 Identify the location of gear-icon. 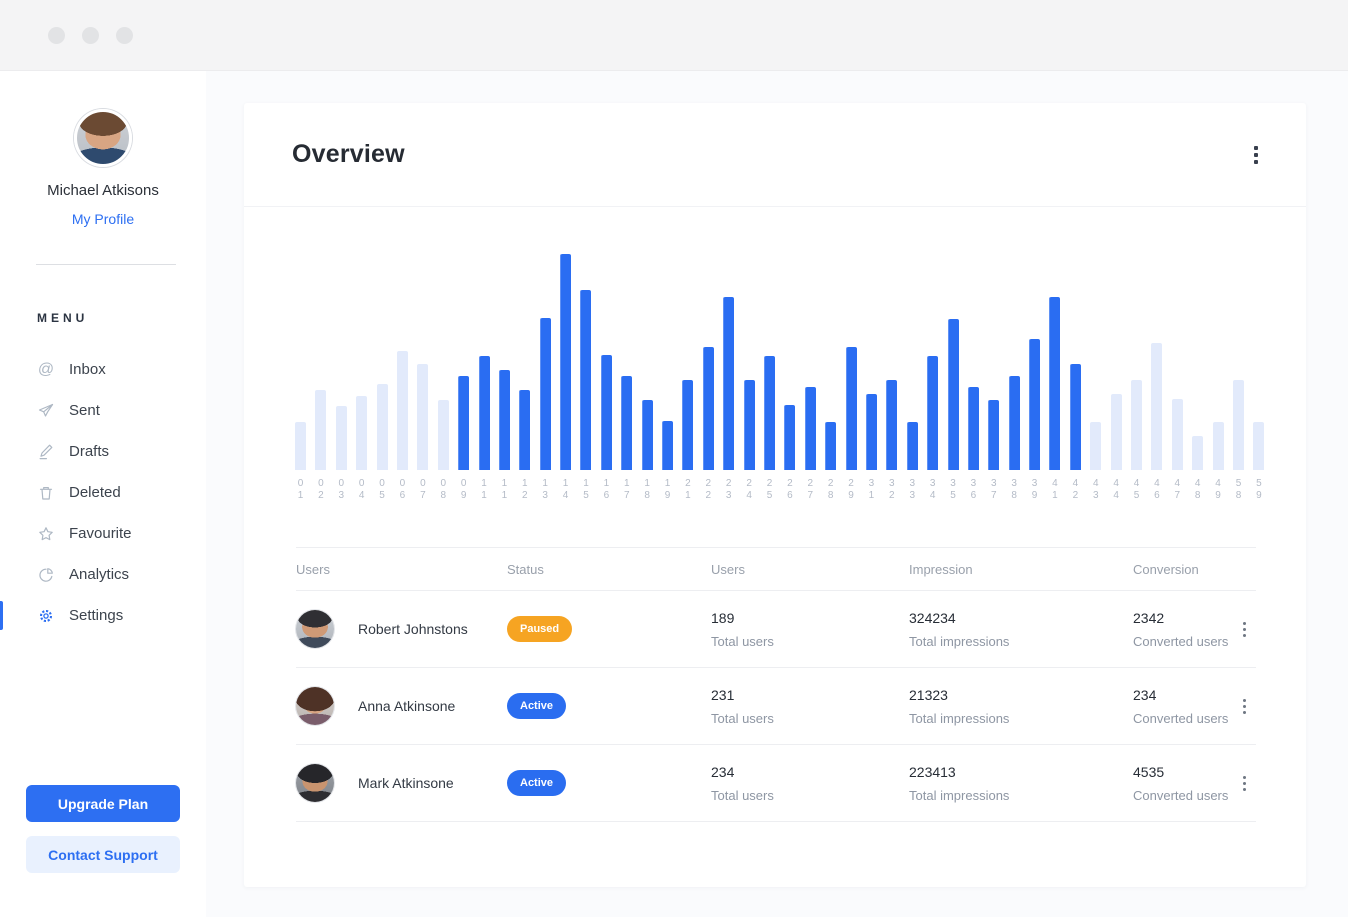
(46, 616).